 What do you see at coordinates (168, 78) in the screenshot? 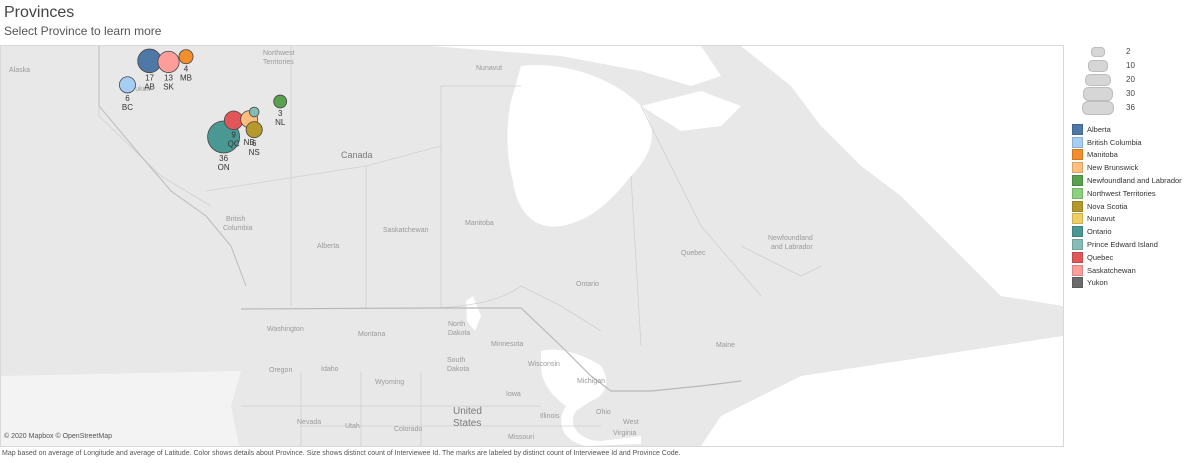
I see `marker-count-label: 13` at bounding box center [168, 78].